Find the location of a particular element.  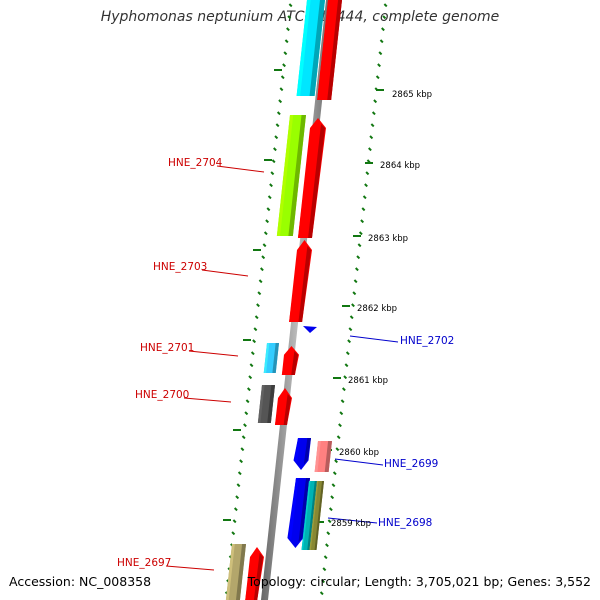

gene-hne-2703-highlight is located at coordinates (295, 285).